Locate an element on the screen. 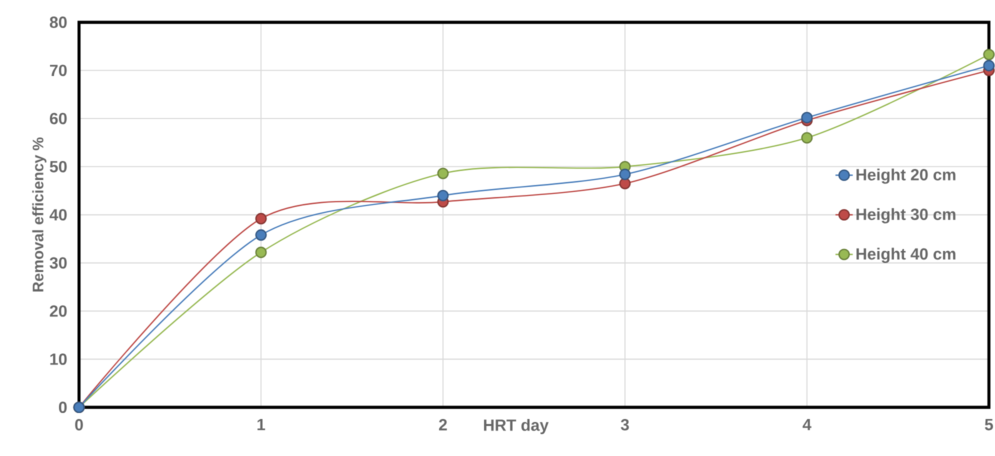  x-tick-label: 1 is located at coordinates (262, 424).